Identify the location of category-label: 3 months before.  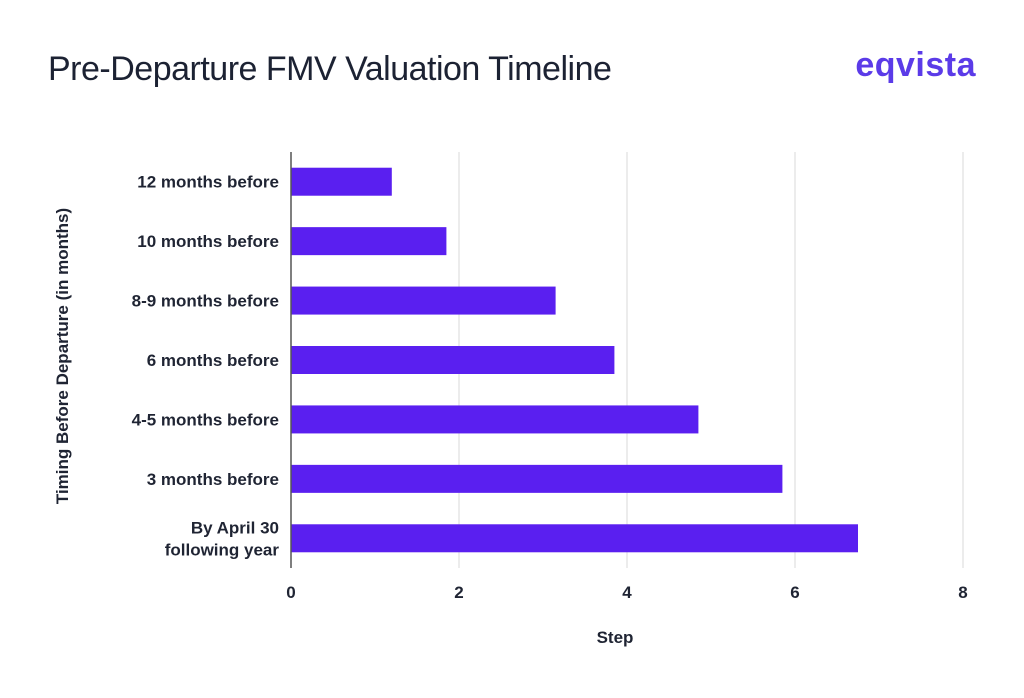
(213, 479).